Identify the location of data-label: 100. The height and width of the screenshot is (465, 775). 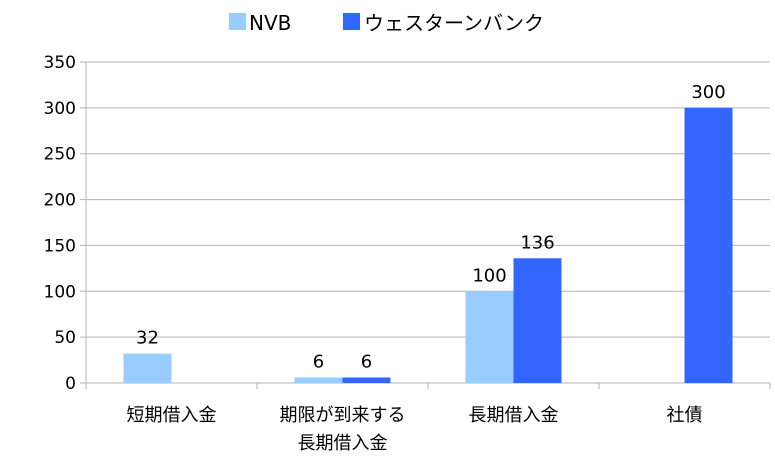
(489, 275).